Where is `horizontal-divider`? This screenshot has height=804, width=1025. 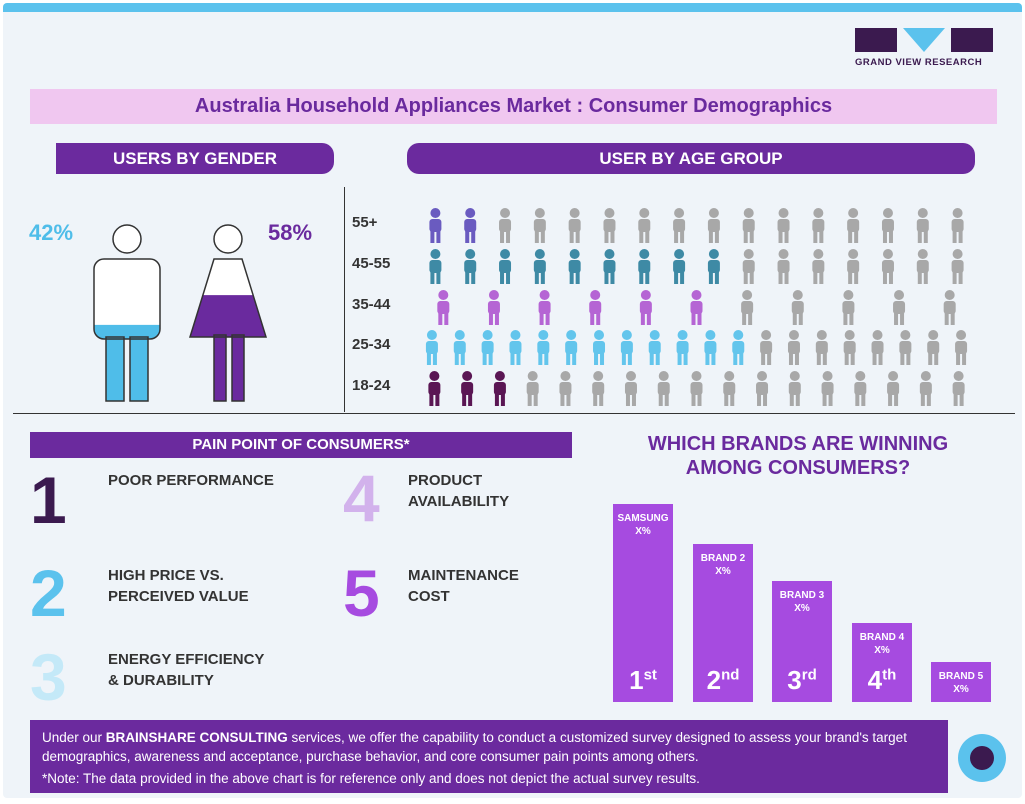
horizontal-divider is located at coordinates (514, 413).